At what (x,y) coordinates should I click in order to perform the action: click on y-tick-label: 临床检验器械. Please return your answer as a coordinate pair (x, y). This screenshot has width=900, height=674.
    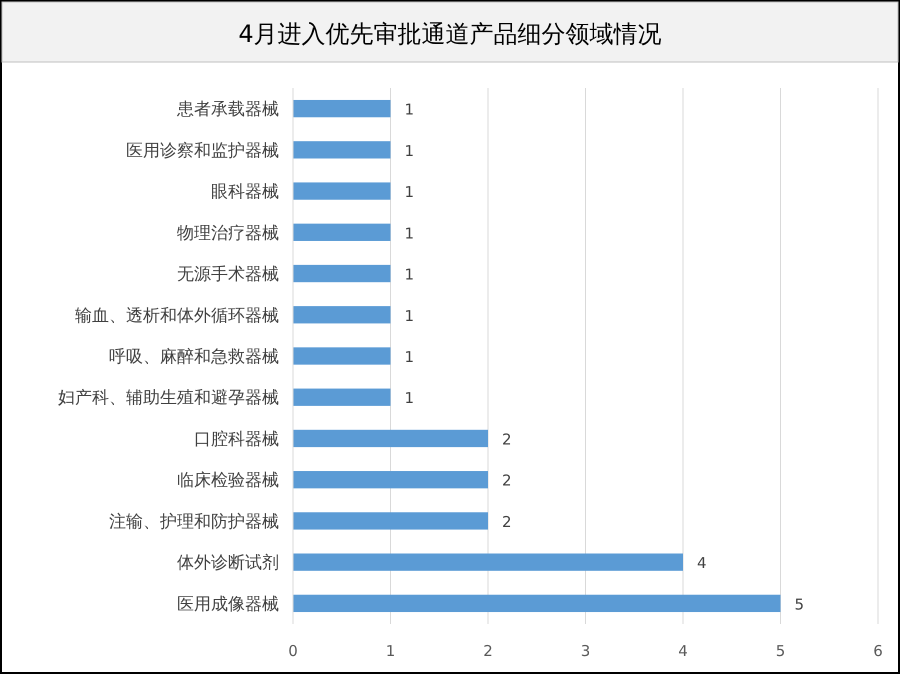
    Looking at the image, I should click on (228, 480).